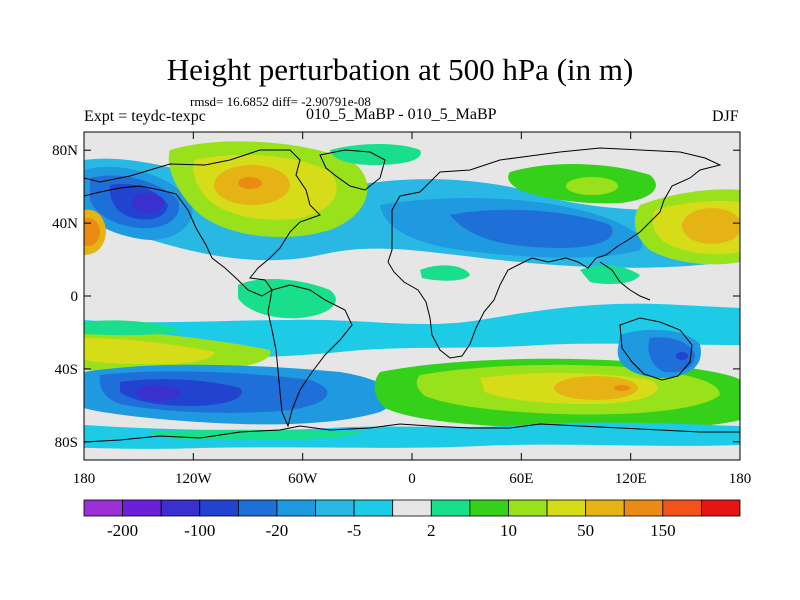  I want to click on coastline-eurasia-africa, so click(554, 253).